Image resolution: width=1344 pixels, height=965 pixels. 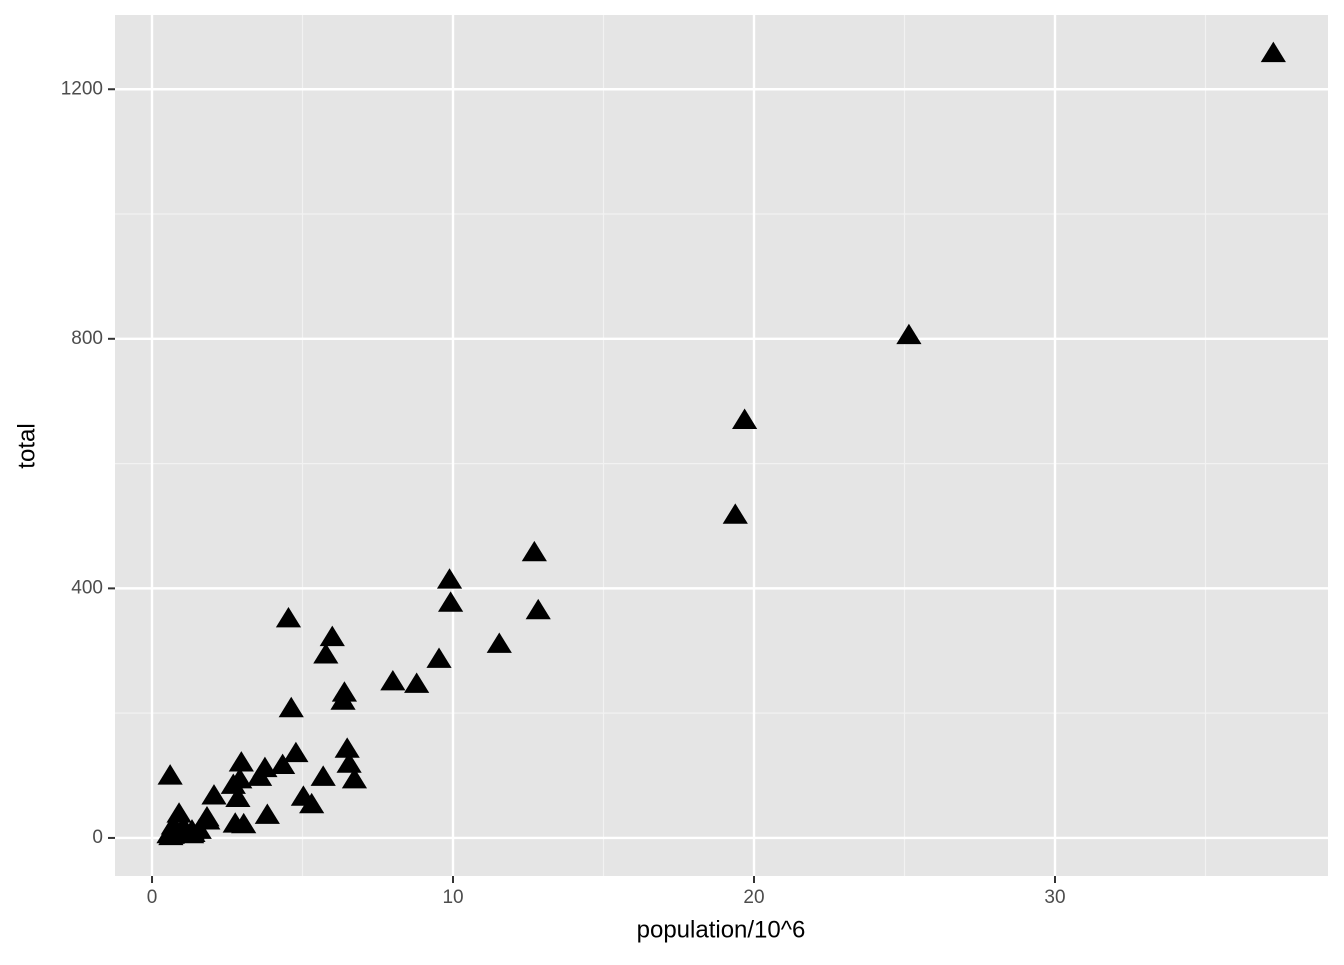 I want to click on y-tick-label: 800, so click(x=87, y=338).